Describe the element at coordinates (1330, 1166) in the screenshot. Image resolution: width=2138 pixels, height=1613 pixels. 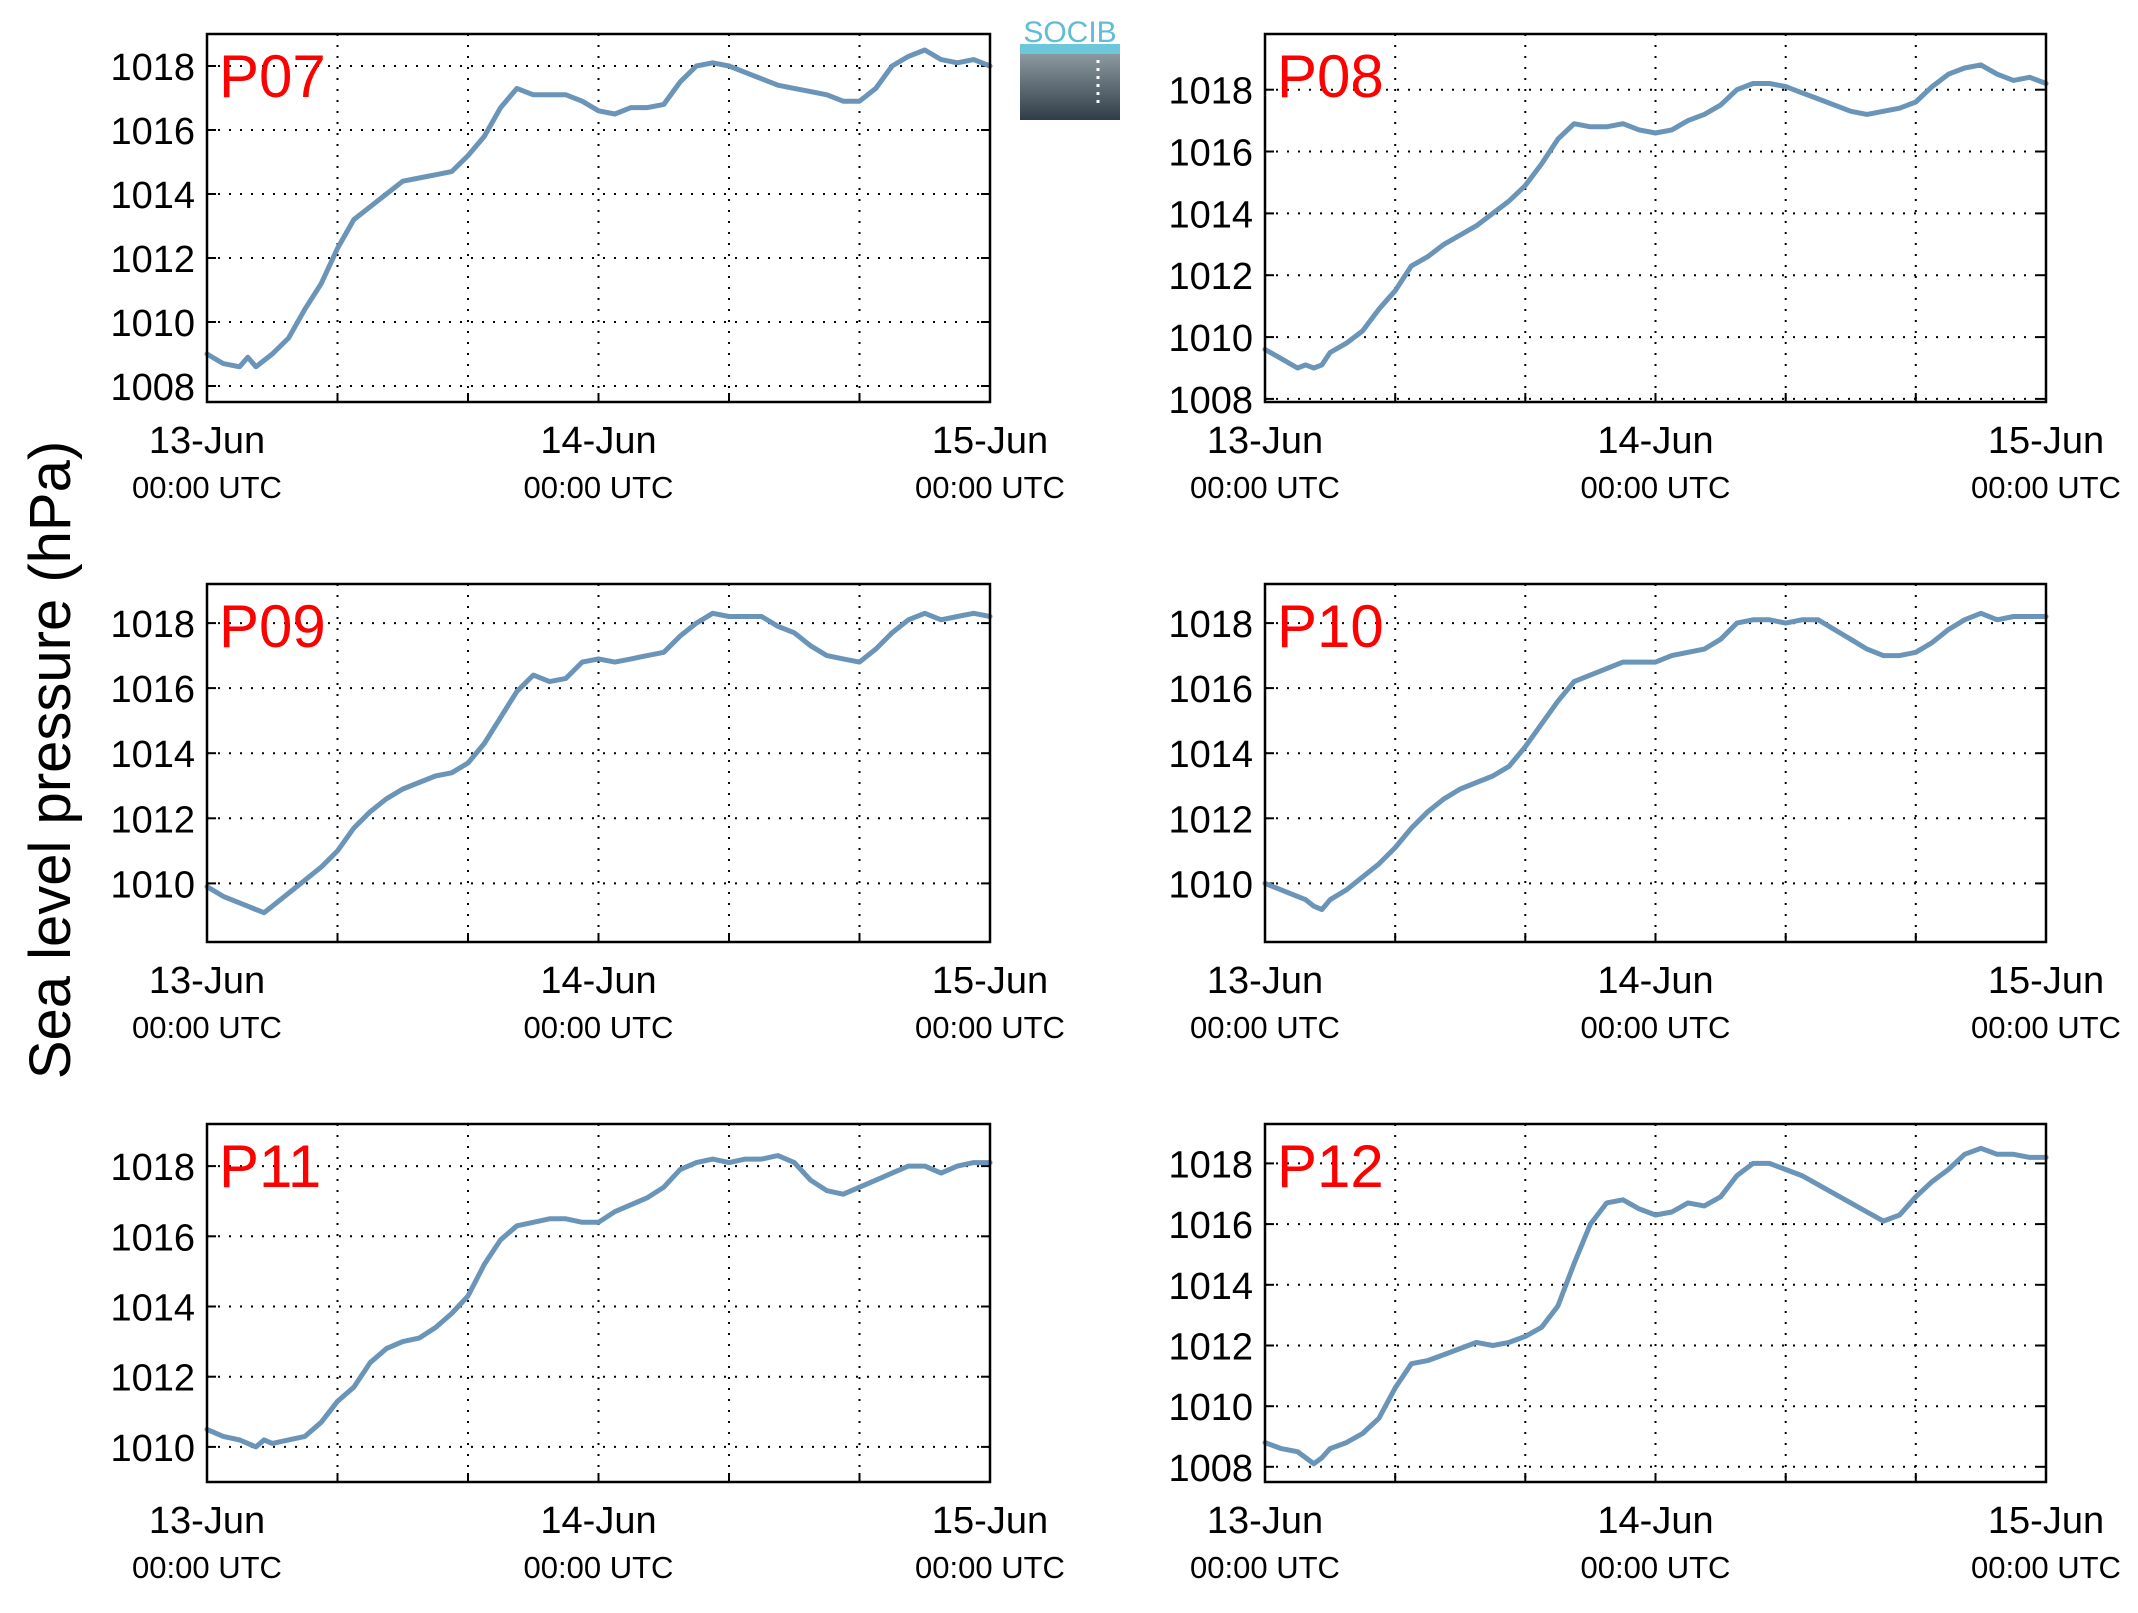
I see `station-label: P12` at that location.